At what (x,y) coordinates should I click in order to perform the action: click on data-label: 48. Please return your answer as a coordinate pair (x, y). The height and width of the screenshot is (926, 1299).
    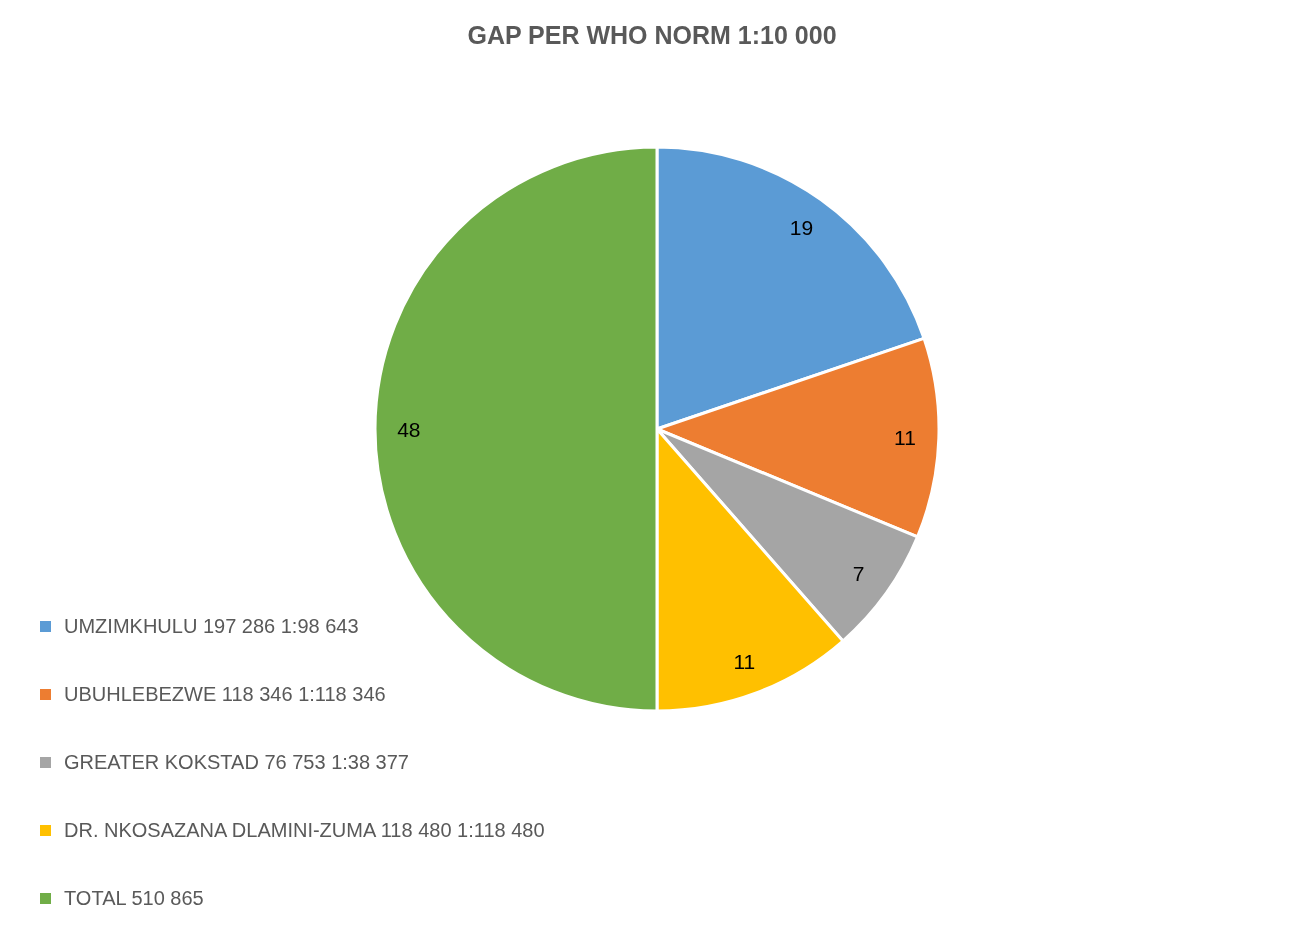
    Looking at the image, I should click on (409, 429).